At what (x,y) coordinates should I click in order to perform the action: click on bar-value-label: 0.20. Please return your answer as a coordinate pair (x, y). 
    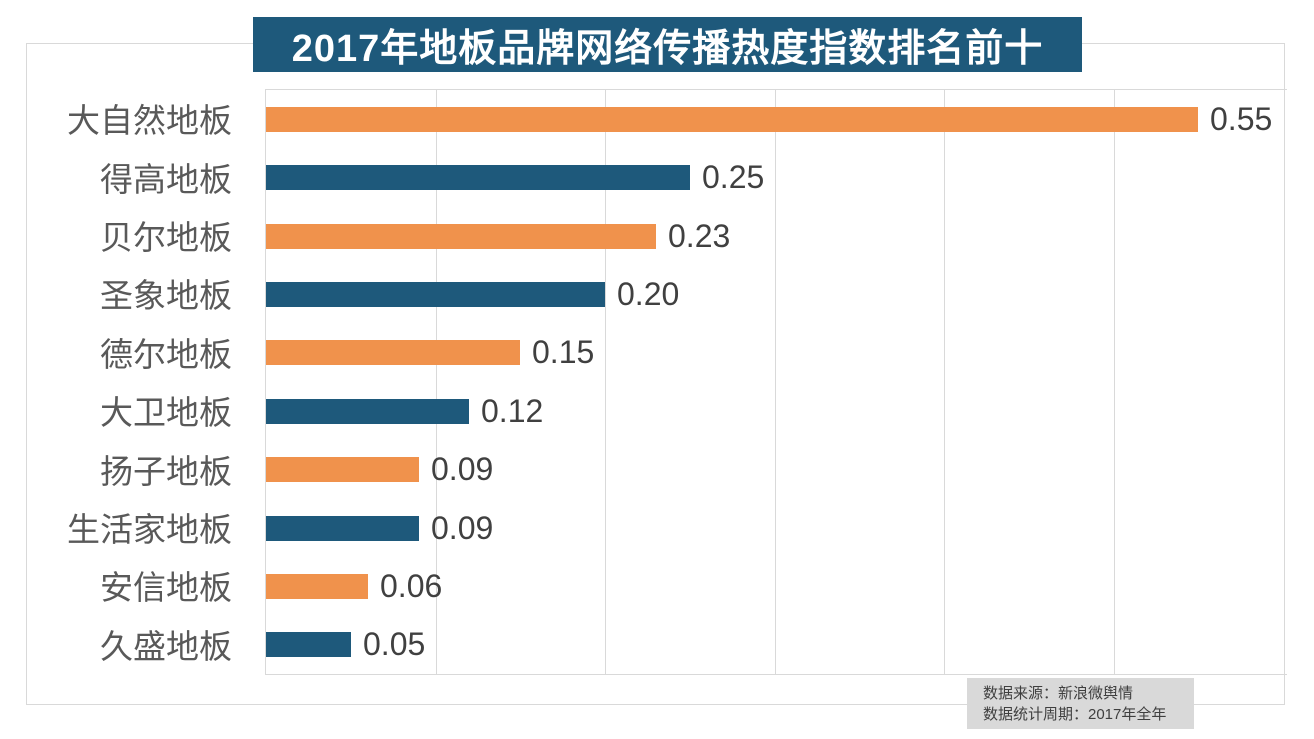
    Looking at the image, I should click on (648, 293).